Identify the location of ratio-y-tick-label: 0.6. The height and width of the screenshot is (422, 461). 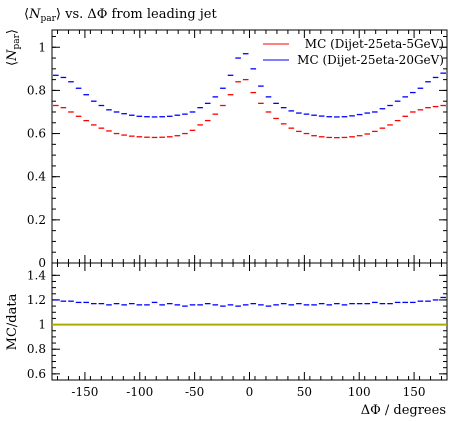
(36, 374).